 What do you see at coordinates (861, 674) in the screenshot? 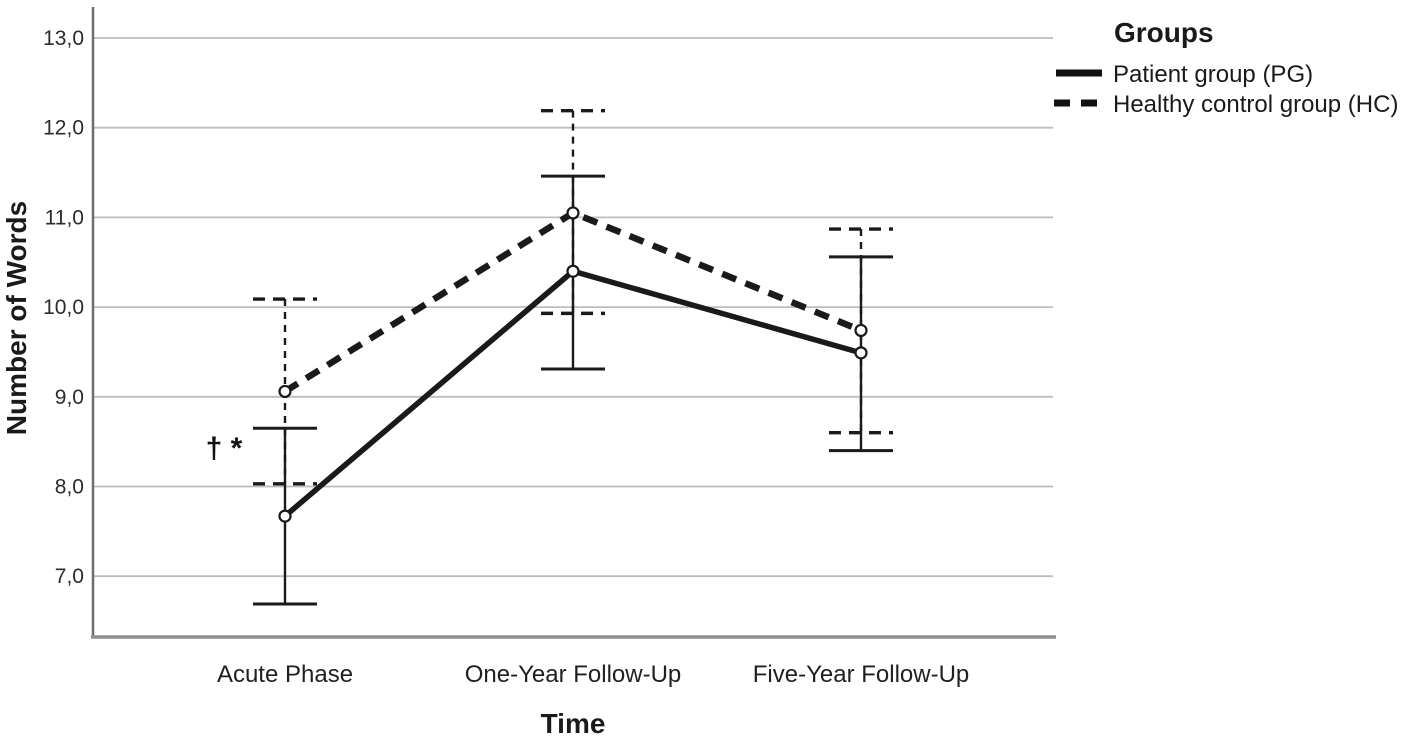
I see `x-category-label: Five-Year Follow-Up` at bounding box center [861, 674].